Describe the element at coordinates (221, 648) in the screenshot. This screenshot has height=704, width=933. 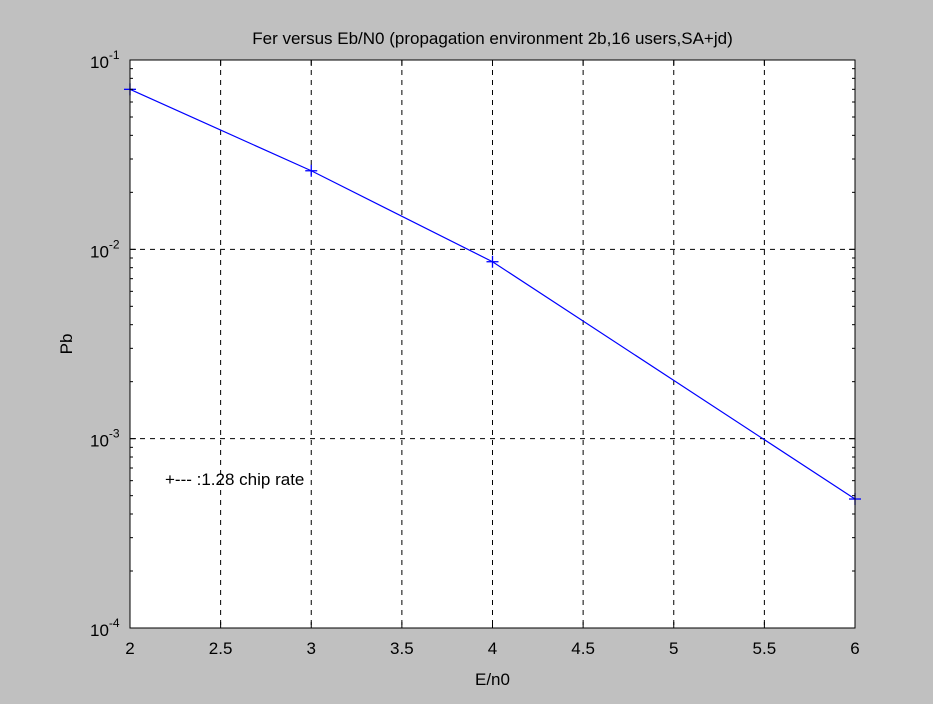
I see `x-tick-label: 2.5` at that location.